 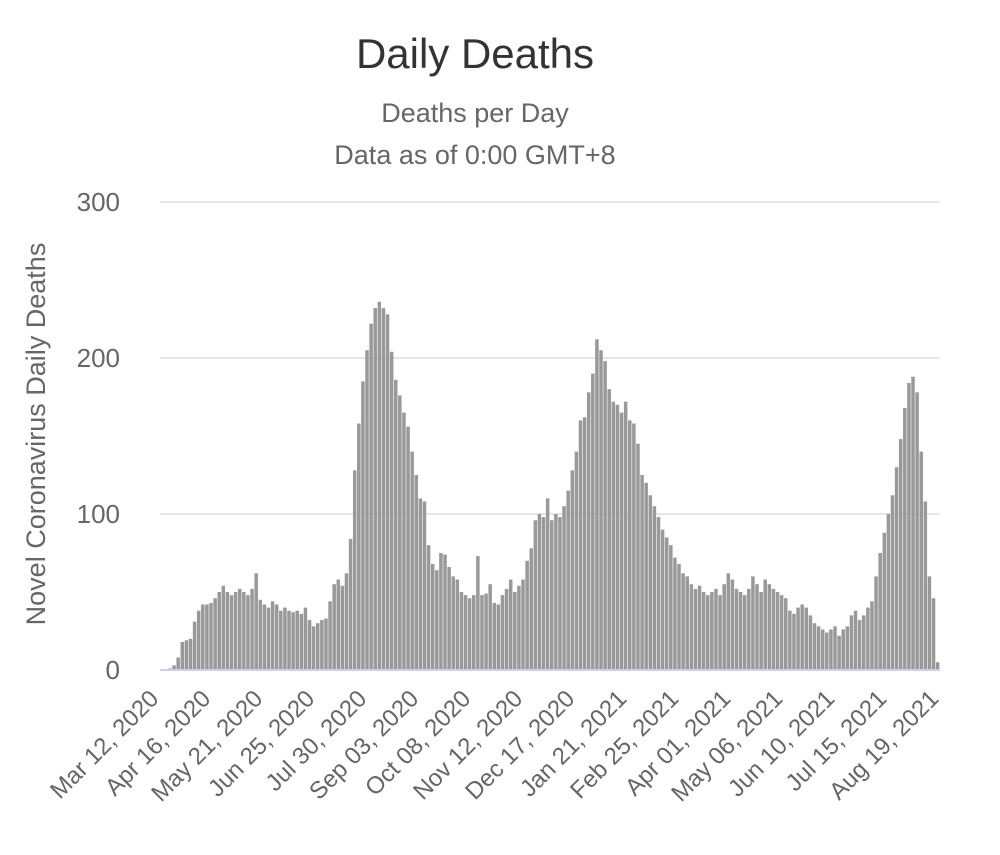 I want to click on y-tick-label: 200, so click(x=98, y=358).